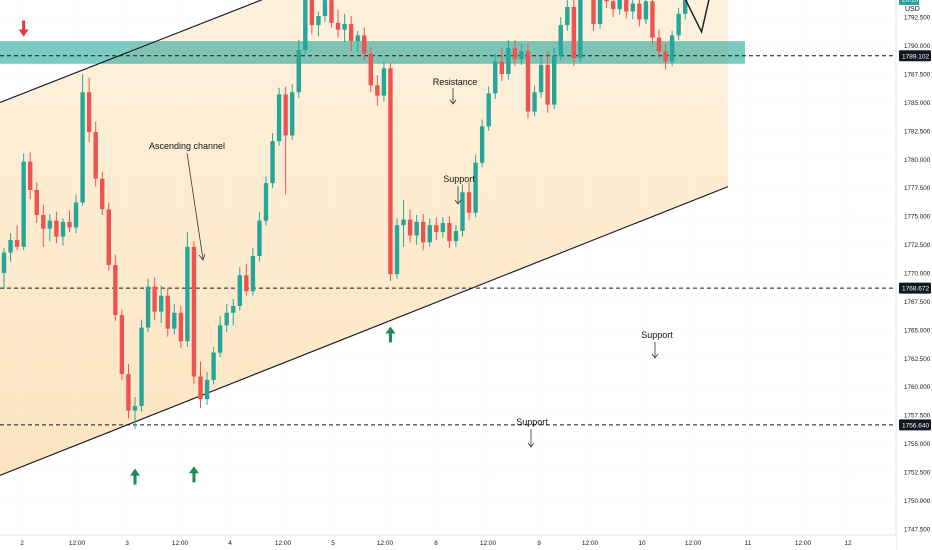 This screenshot has width=932, height=550. What do you see at coordinates (657, 335) in the screenshot?
I see `support-mid-label: Support` at bounding box center [657, 335].